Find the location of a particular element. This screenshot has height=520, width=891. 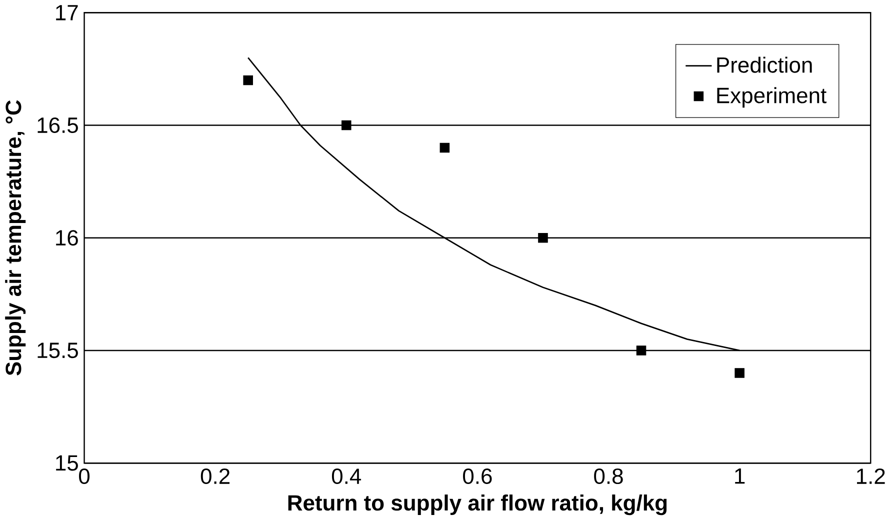

x-tick-label: 0.4 is located at coordinates (347, 476).